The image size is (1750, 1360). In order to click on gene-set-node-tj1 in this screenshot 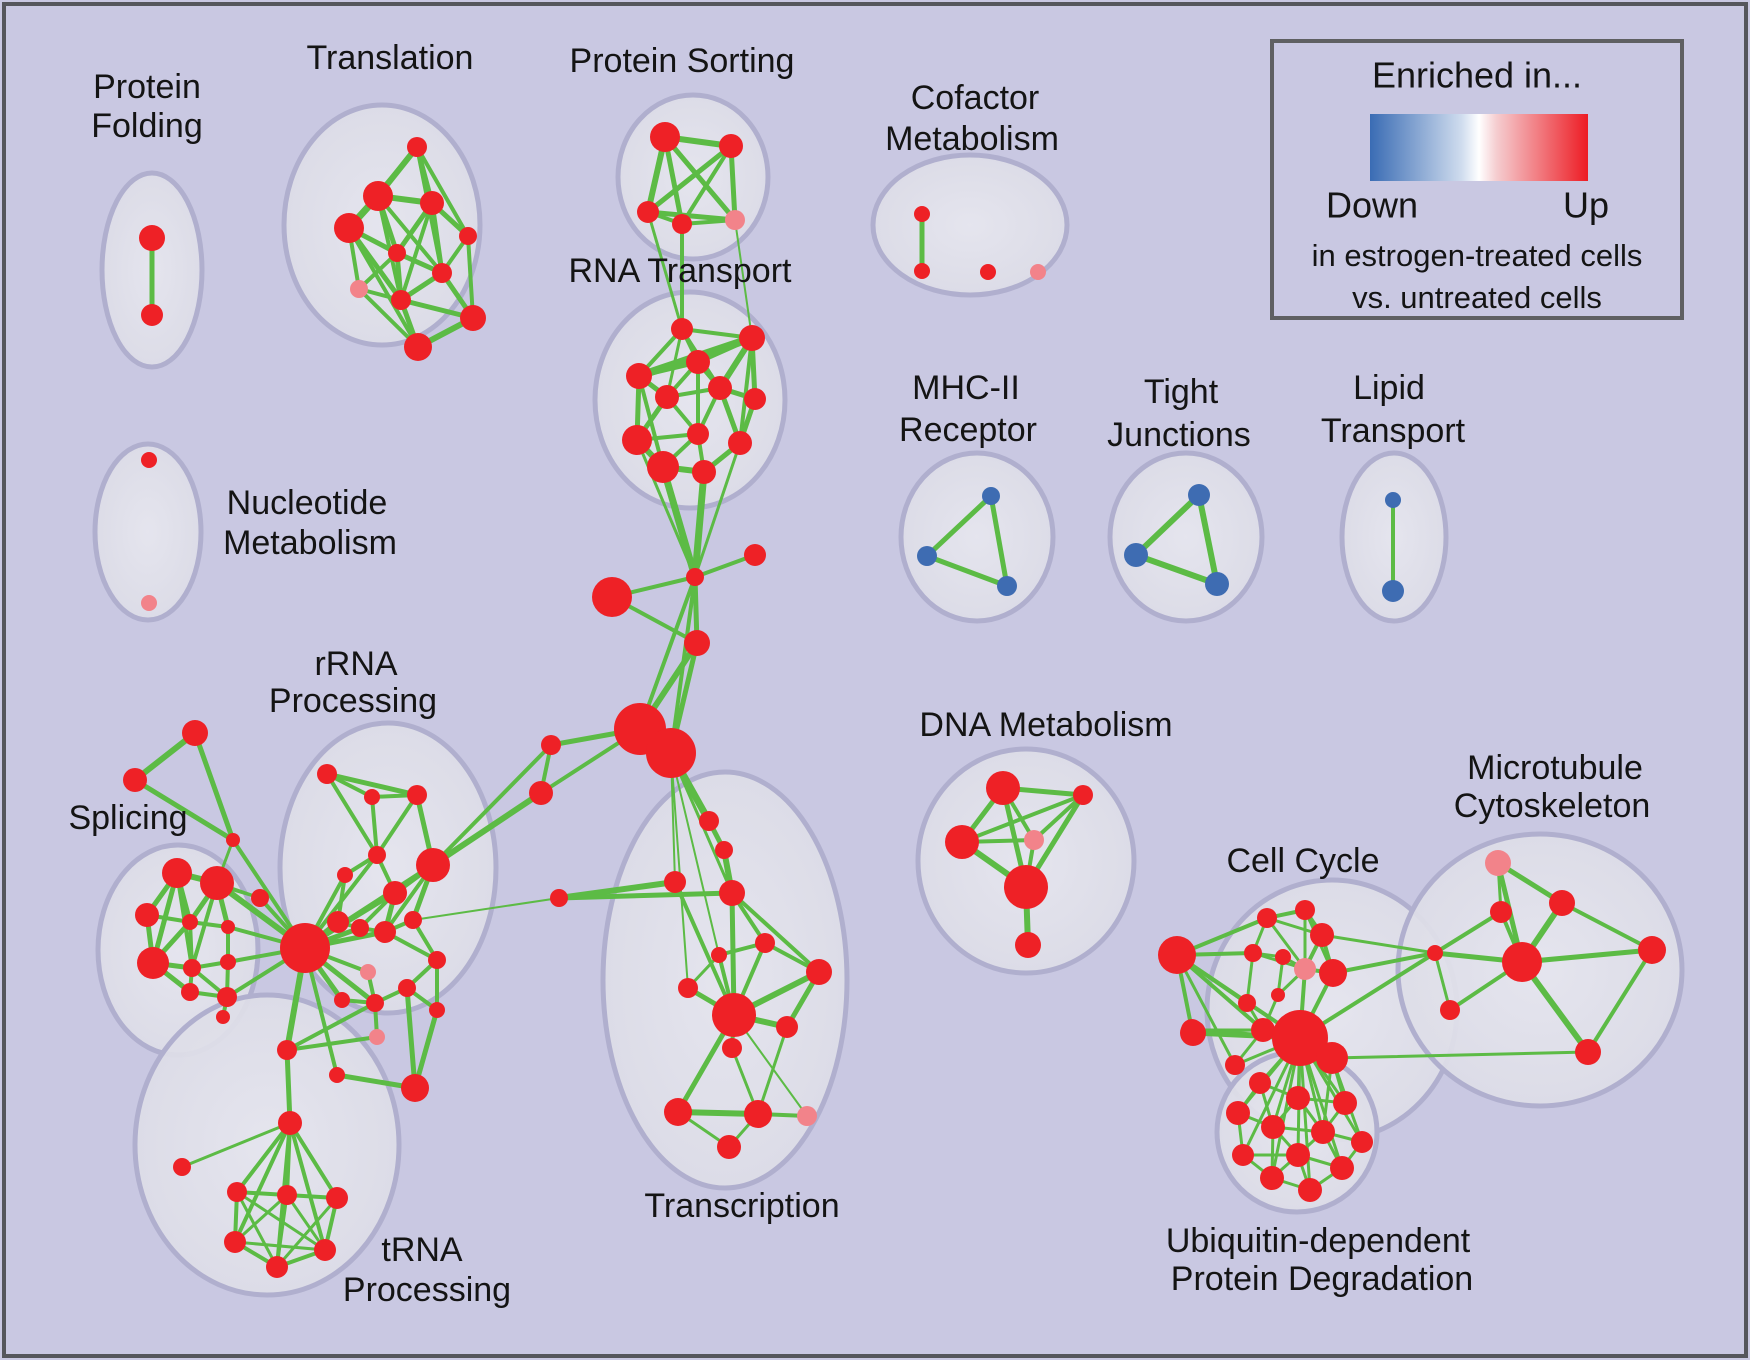, I will do `click(1199, 495)`.